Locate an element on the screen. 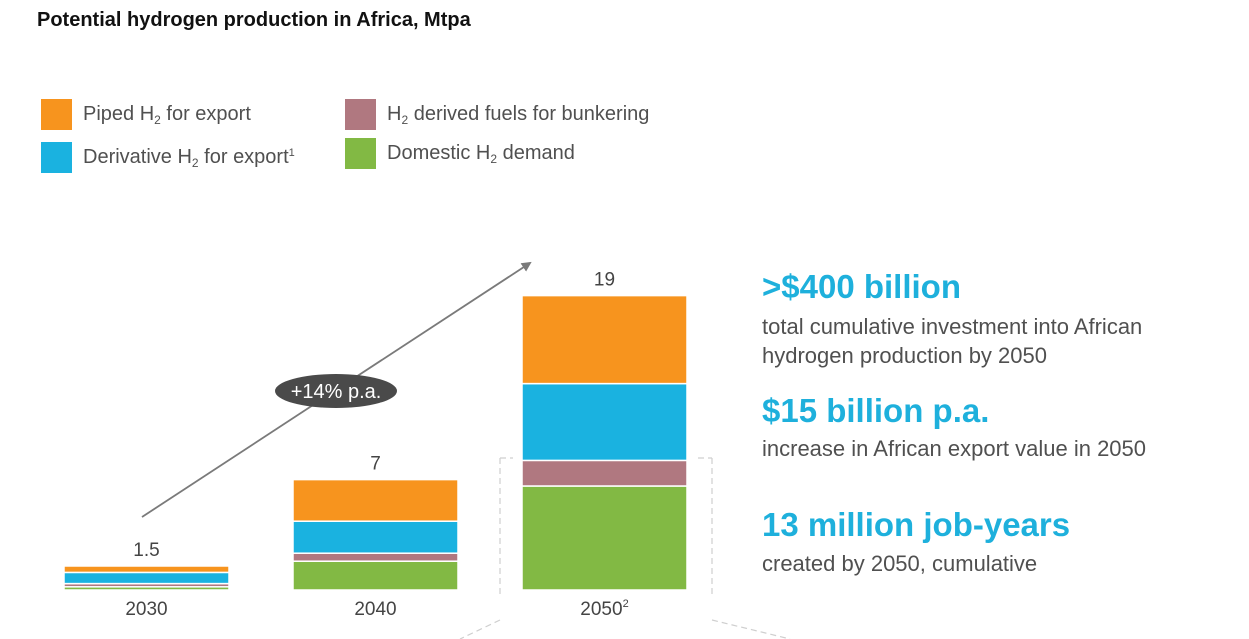 This screenshot has width=1249, height=639. legend-item-domestic: Domestic H2 demand is located at coordinates (460, 153).